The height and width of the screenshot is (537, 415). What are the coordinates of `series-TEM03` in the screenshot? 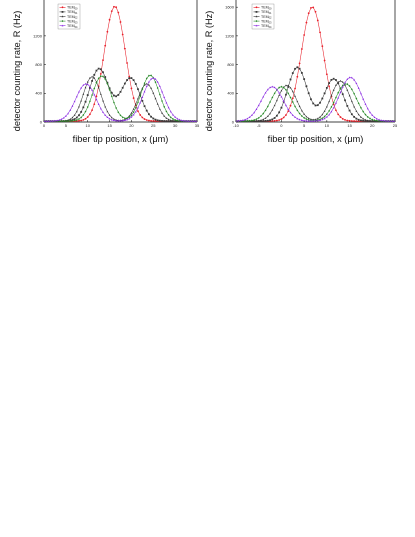 It's located at (315, 102).